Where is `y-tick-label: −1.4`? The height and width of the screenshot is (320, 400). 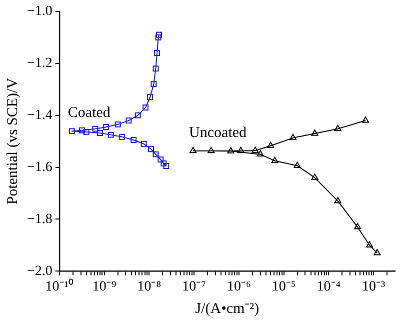 y-tick-label: −1.4 is located at coordinates (39, 115).